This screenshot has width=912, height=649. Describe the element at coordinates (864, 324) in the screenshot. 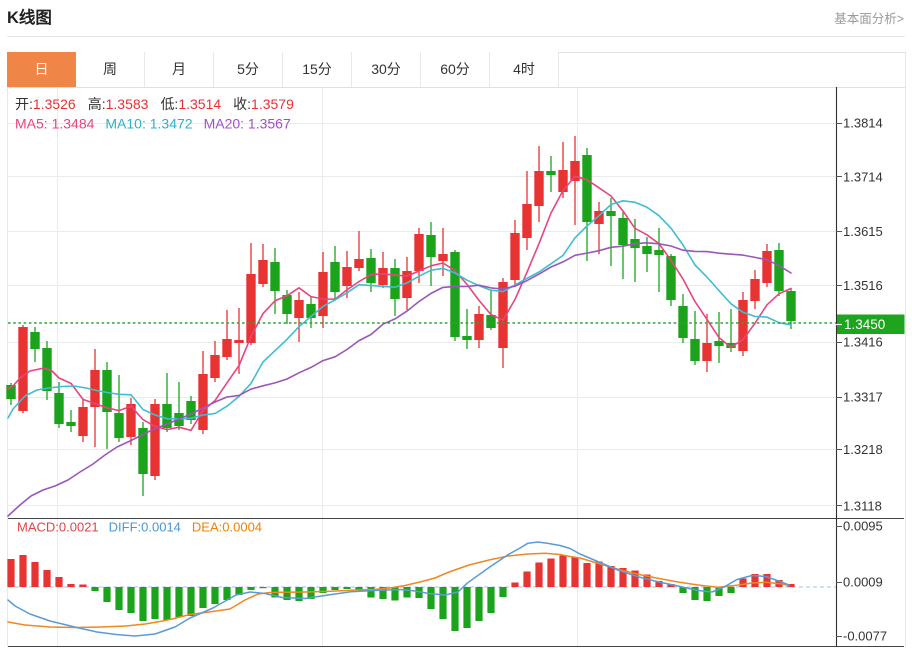

I see `svg-text: 1.3450` at that location.